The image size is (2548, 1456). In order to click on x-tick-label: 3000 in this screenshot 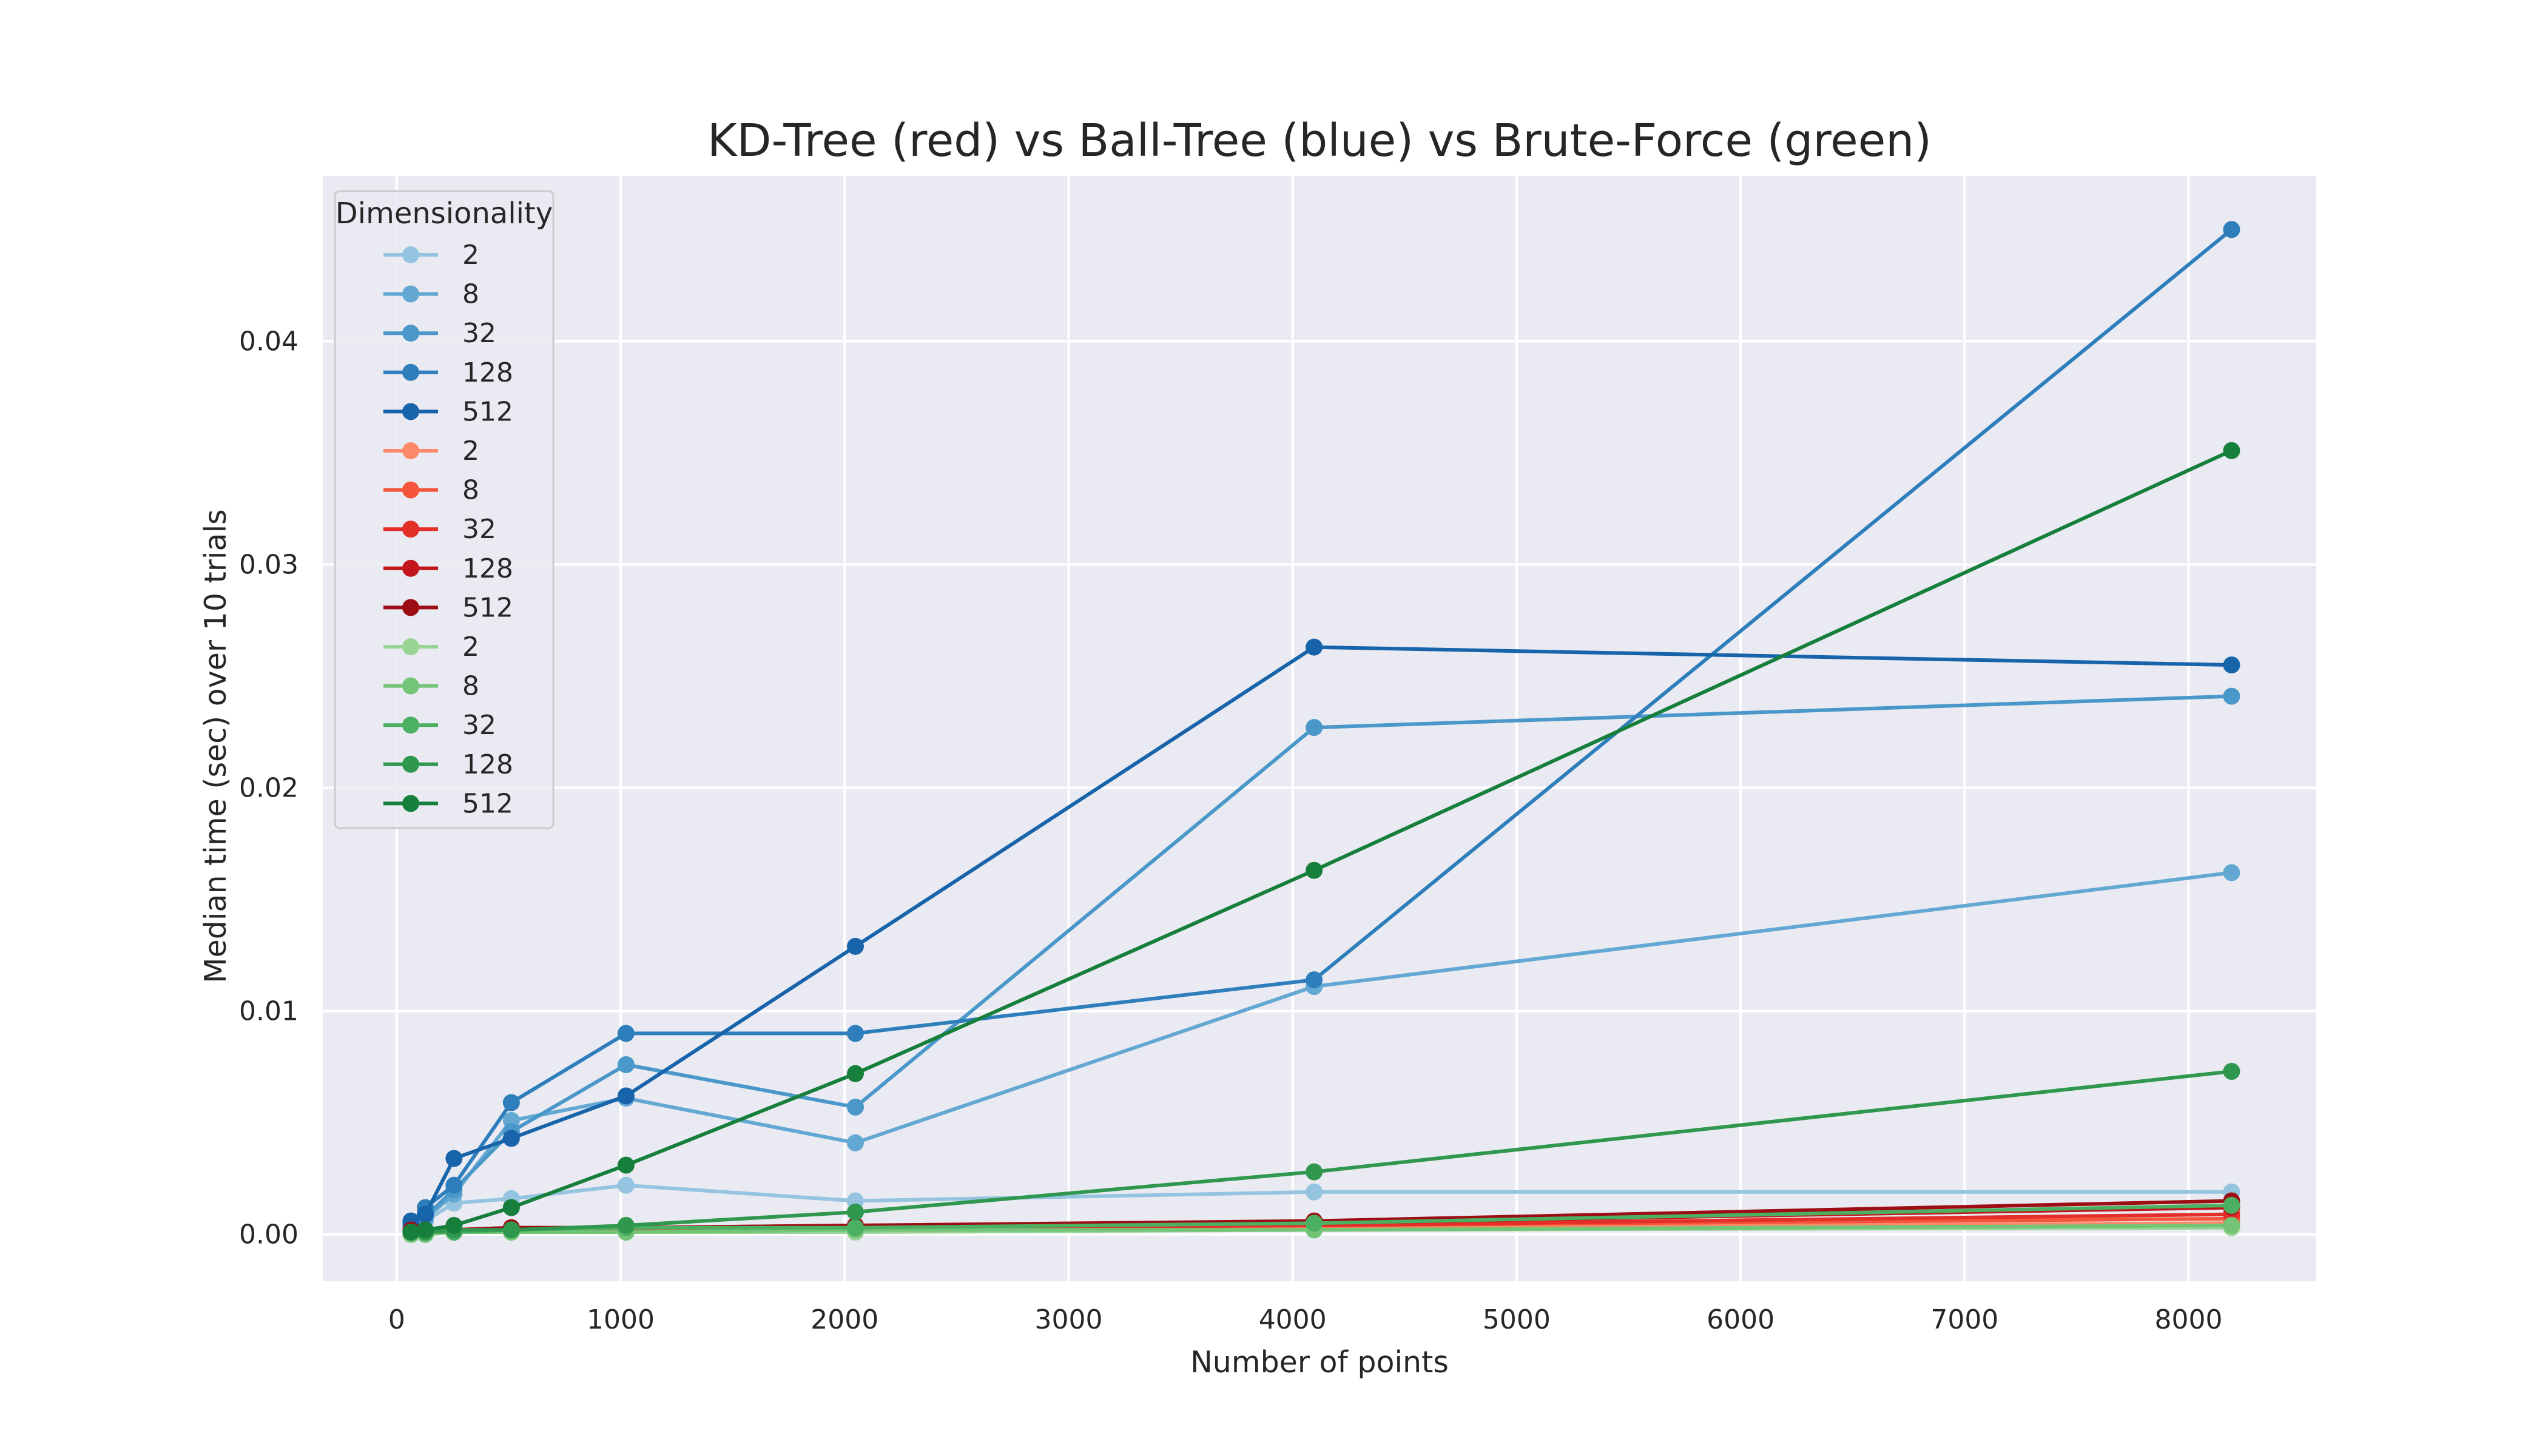, I will do `click(1068, 1319)`.